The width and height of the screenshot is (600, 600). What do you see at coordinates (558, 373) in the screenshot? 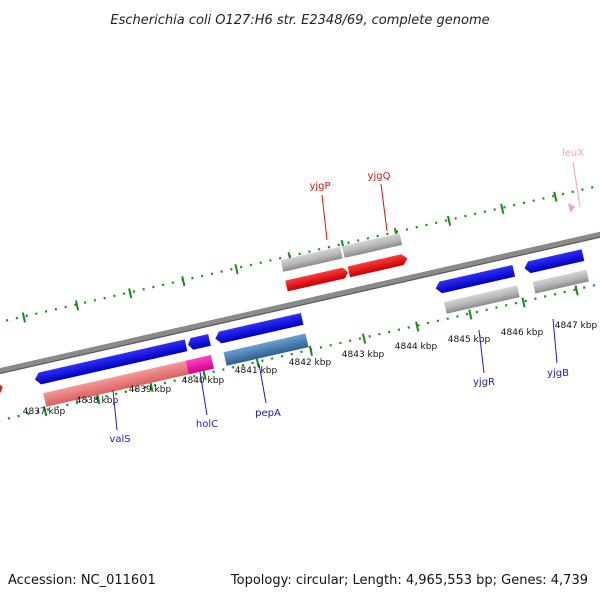
I see `gene-label-yjgB: yjgB` at bounding box center [558, 373].